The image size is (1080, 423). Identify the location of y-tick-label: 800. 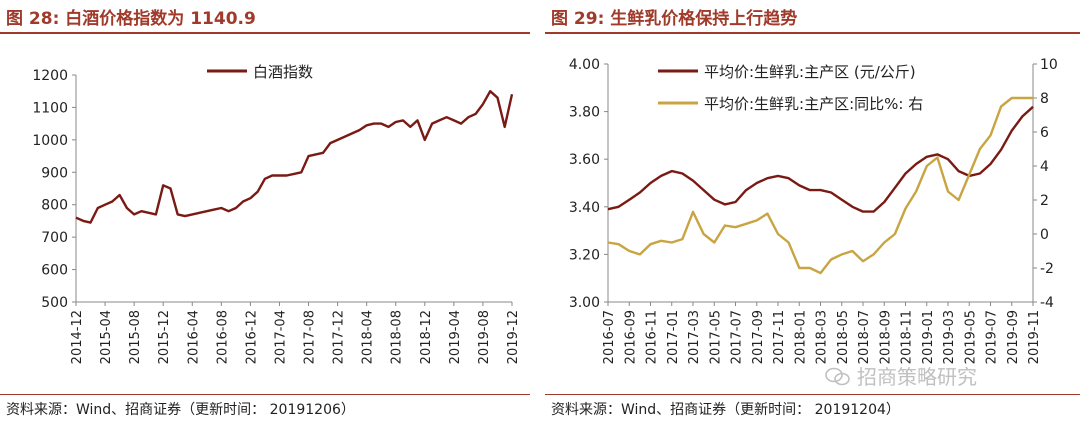
(54, 206).